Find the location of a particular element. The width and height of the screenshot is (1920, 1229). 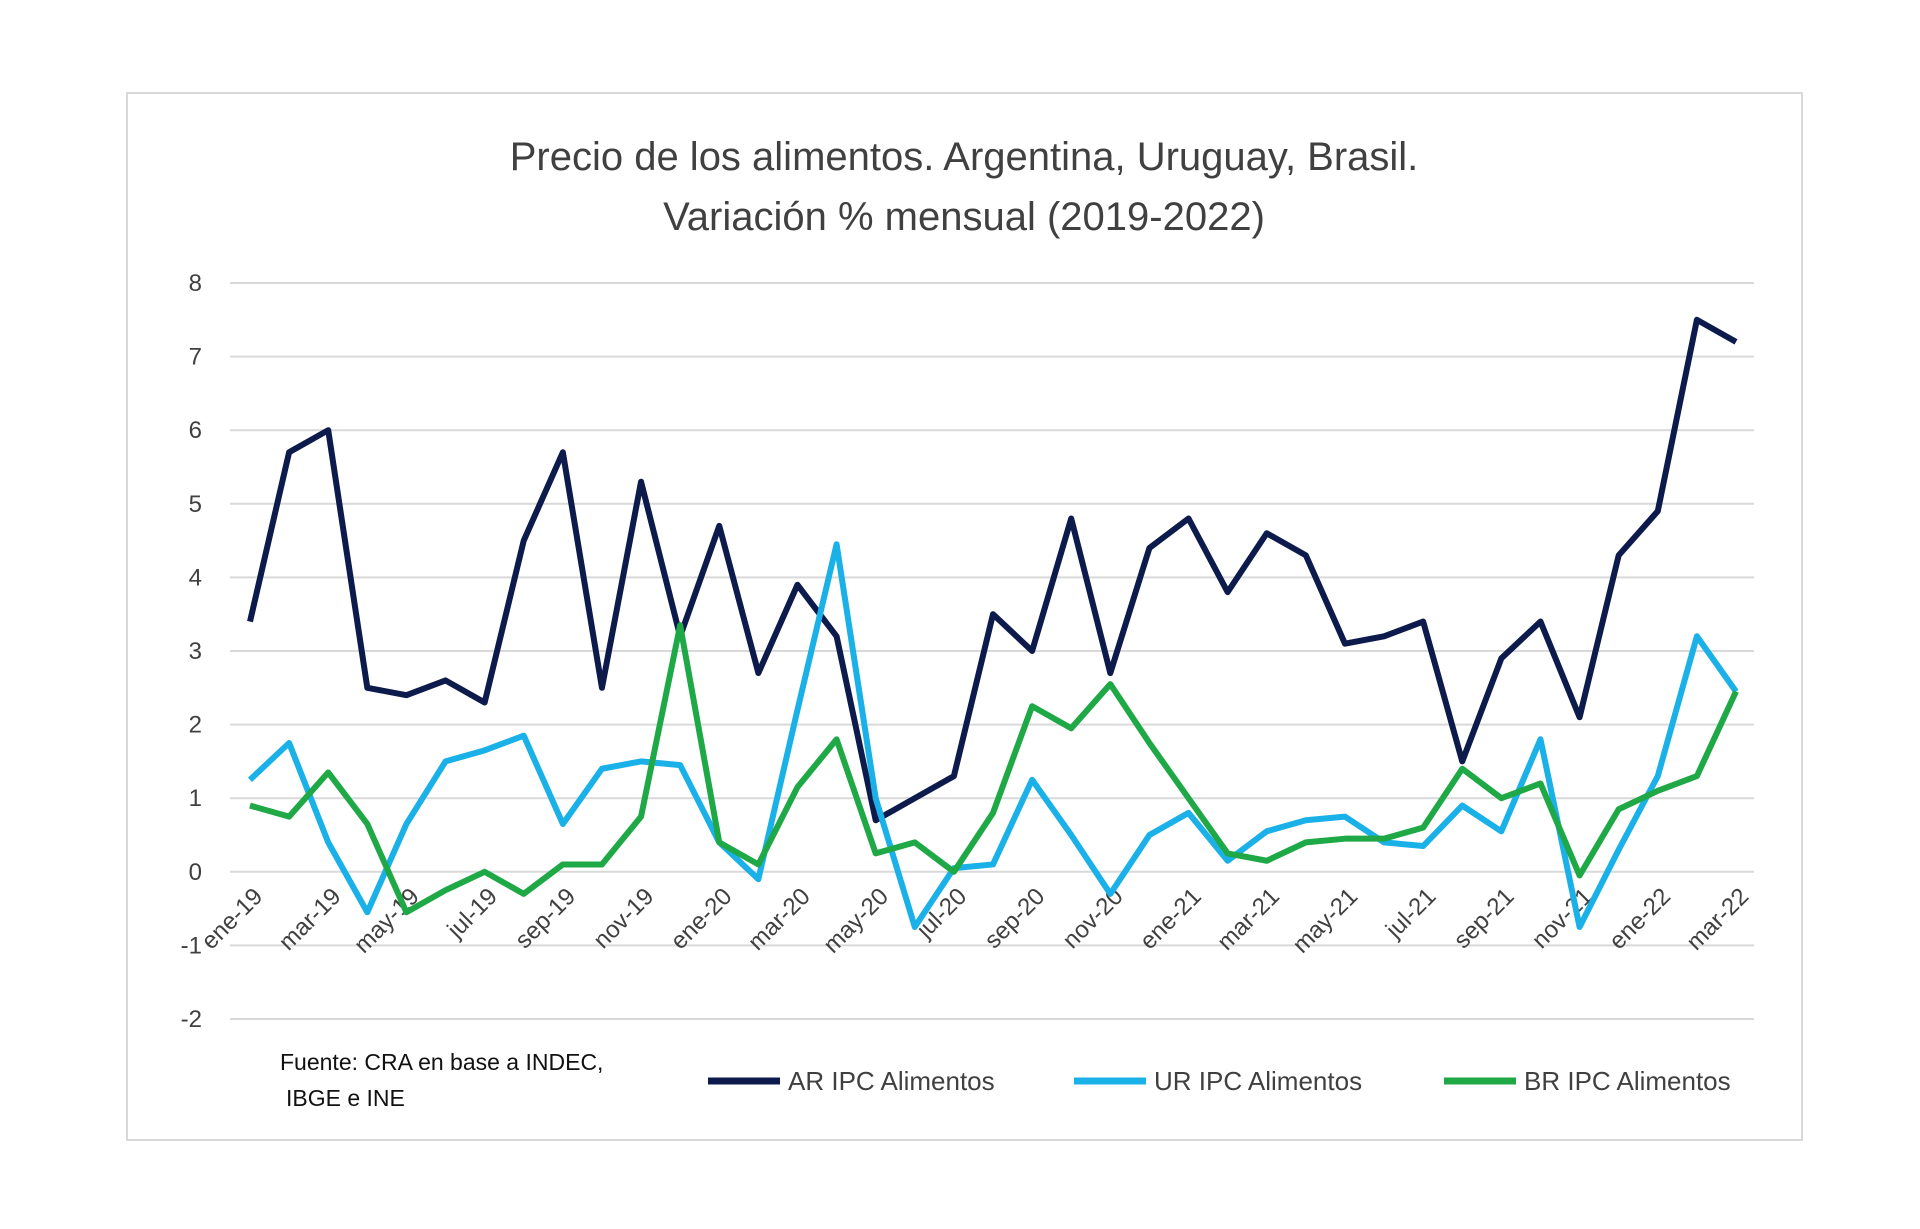

y-tick-label: 3 is located at coordinates (195, 651).